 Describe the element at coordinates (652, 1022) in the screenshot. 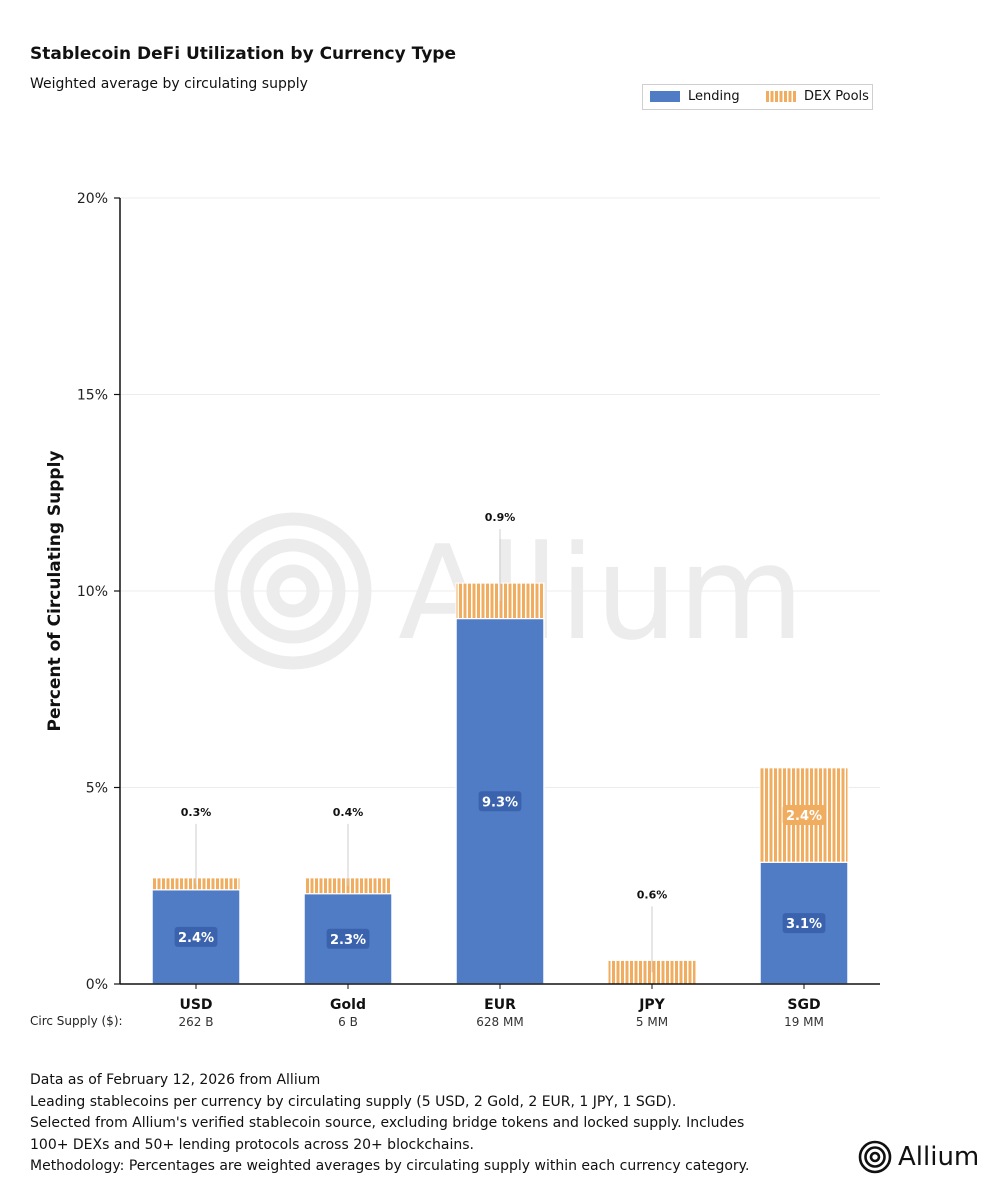

I see `circ-supply-value: 5 MM` at that location.